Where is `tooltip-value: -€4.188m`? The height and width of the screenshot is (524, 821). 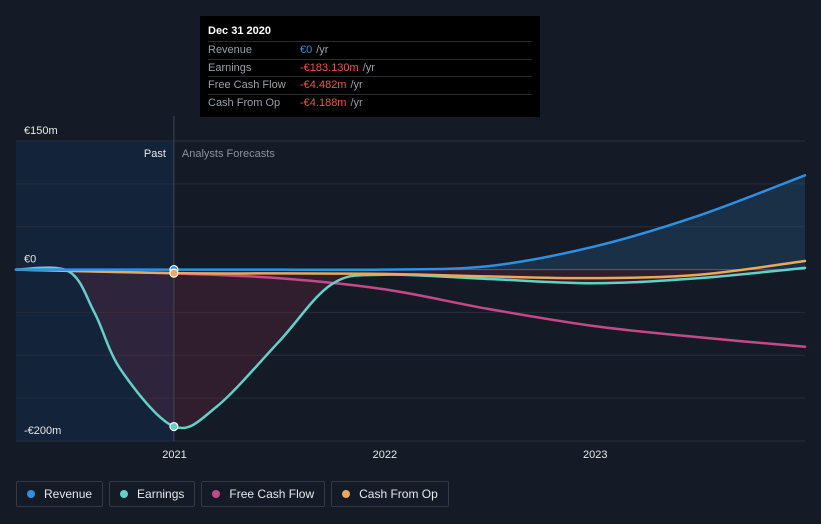
tooltip-value: -€4.188m is located at coordinates (323, 102).